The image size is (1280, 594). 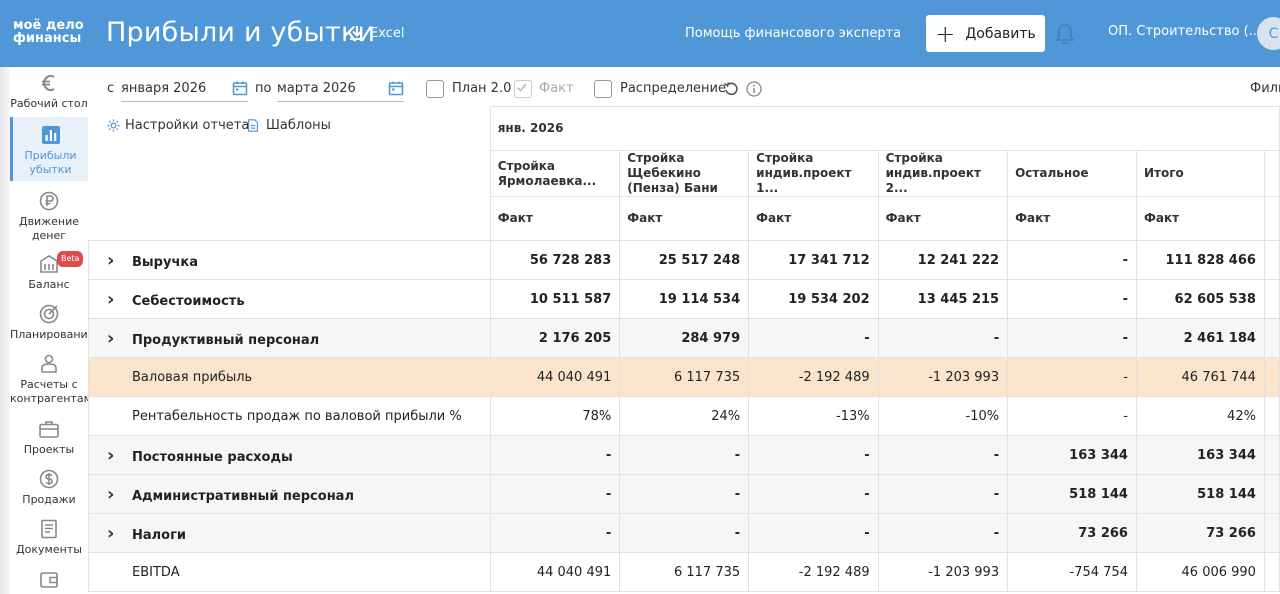 What do you see at coordinates (555, 572) in the screenshot?
I see `table-cell: 44 040 491` at bounding box center [555, 572].